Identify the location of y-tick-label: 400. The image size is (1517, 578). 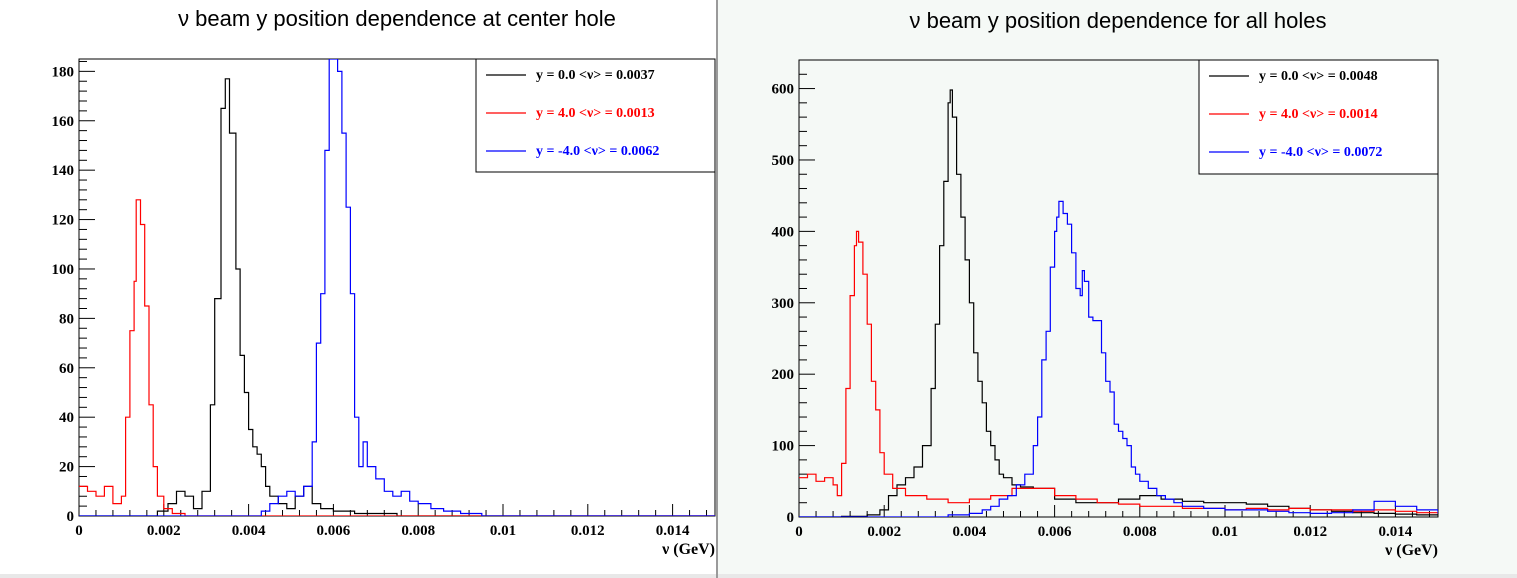
(783, 232).